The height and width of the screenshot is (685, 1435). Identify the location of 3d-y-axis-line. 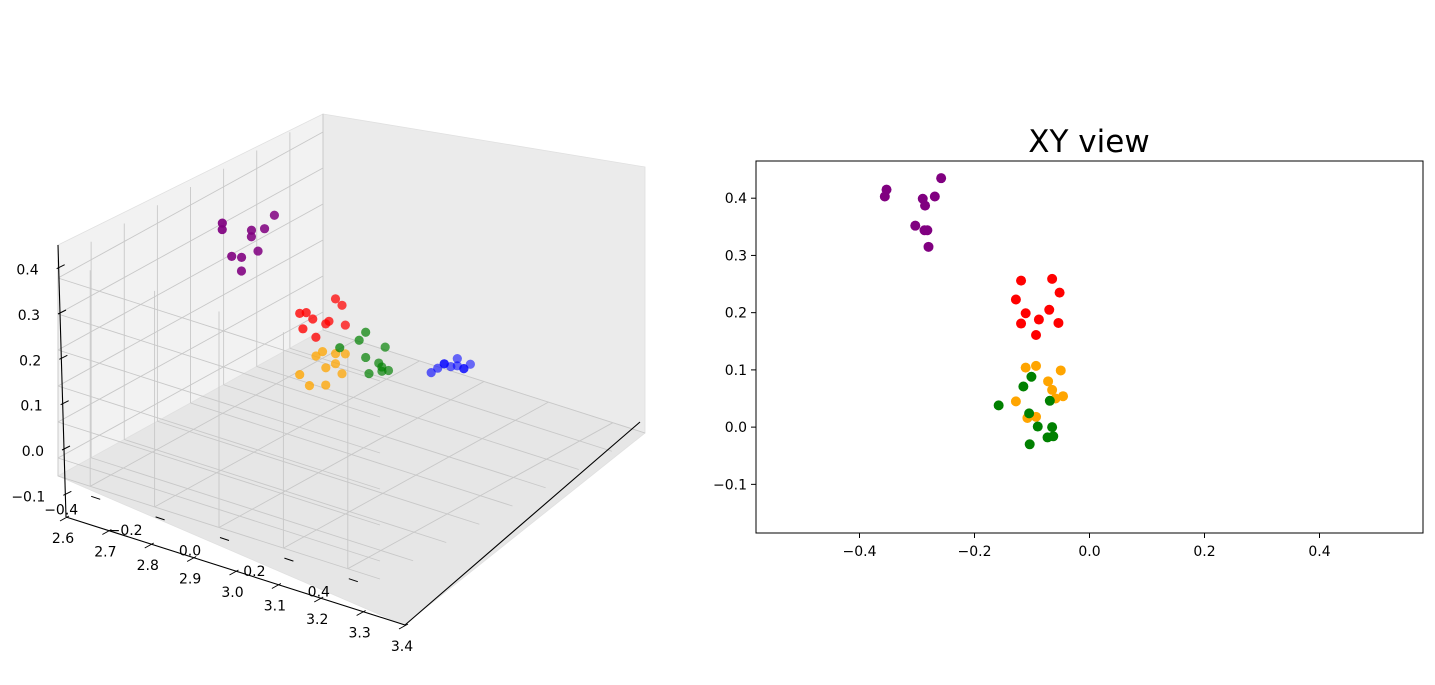
(235, 571).